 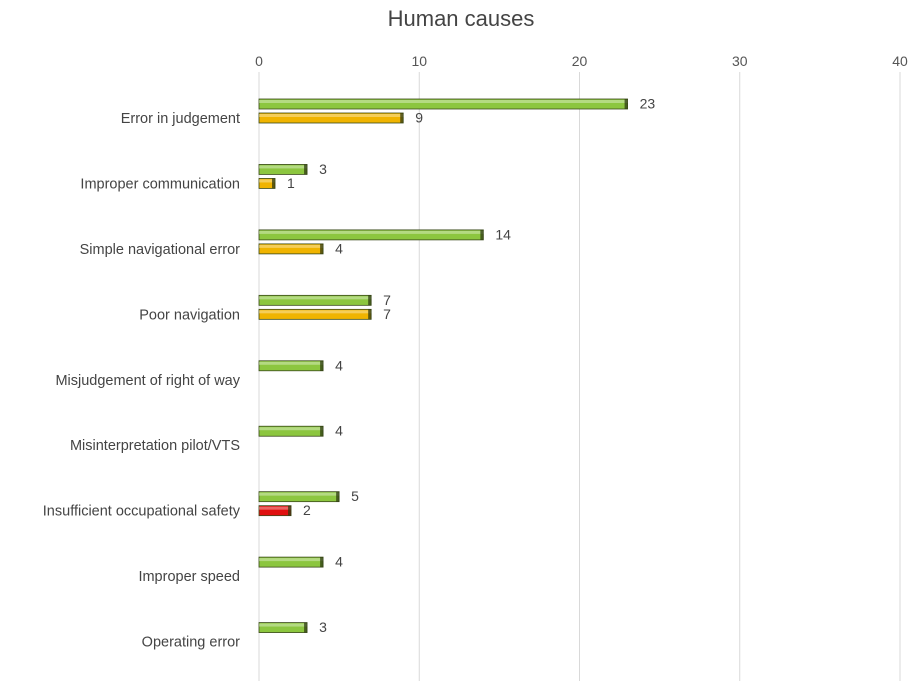 I want to click on data-label: 1, so click(x=291, y=183).